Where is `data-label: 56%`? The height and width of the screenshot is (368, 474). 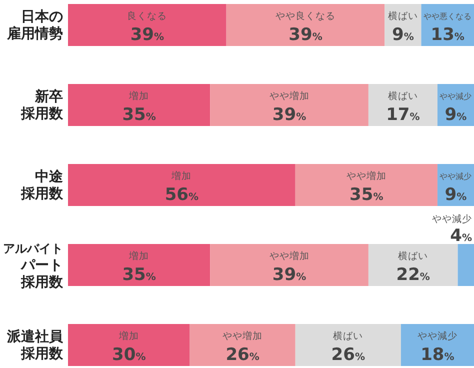
data-label: 56% is located at coordinates (181, 195).